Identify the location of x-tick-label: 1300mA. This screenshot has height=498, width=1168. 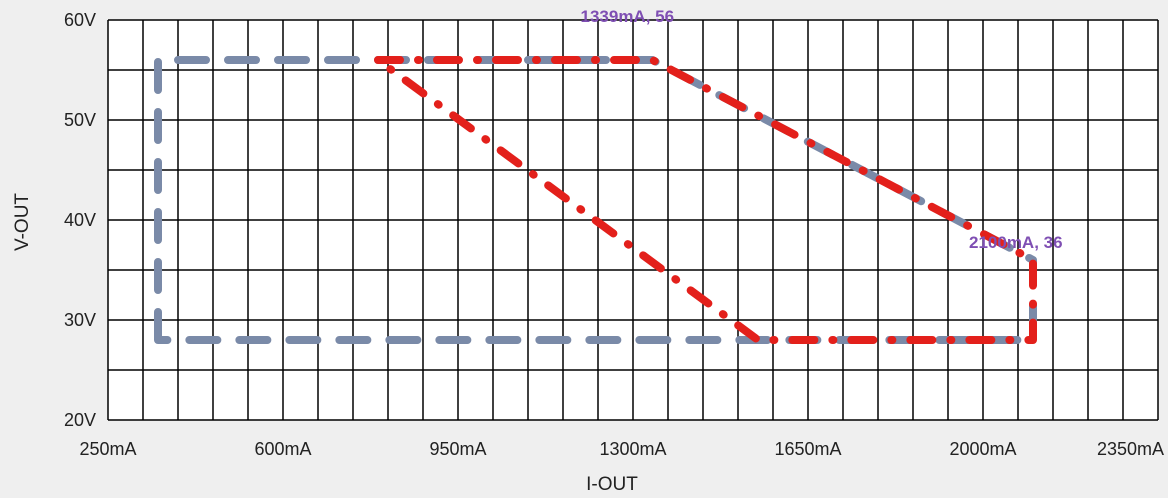
(632, 449).